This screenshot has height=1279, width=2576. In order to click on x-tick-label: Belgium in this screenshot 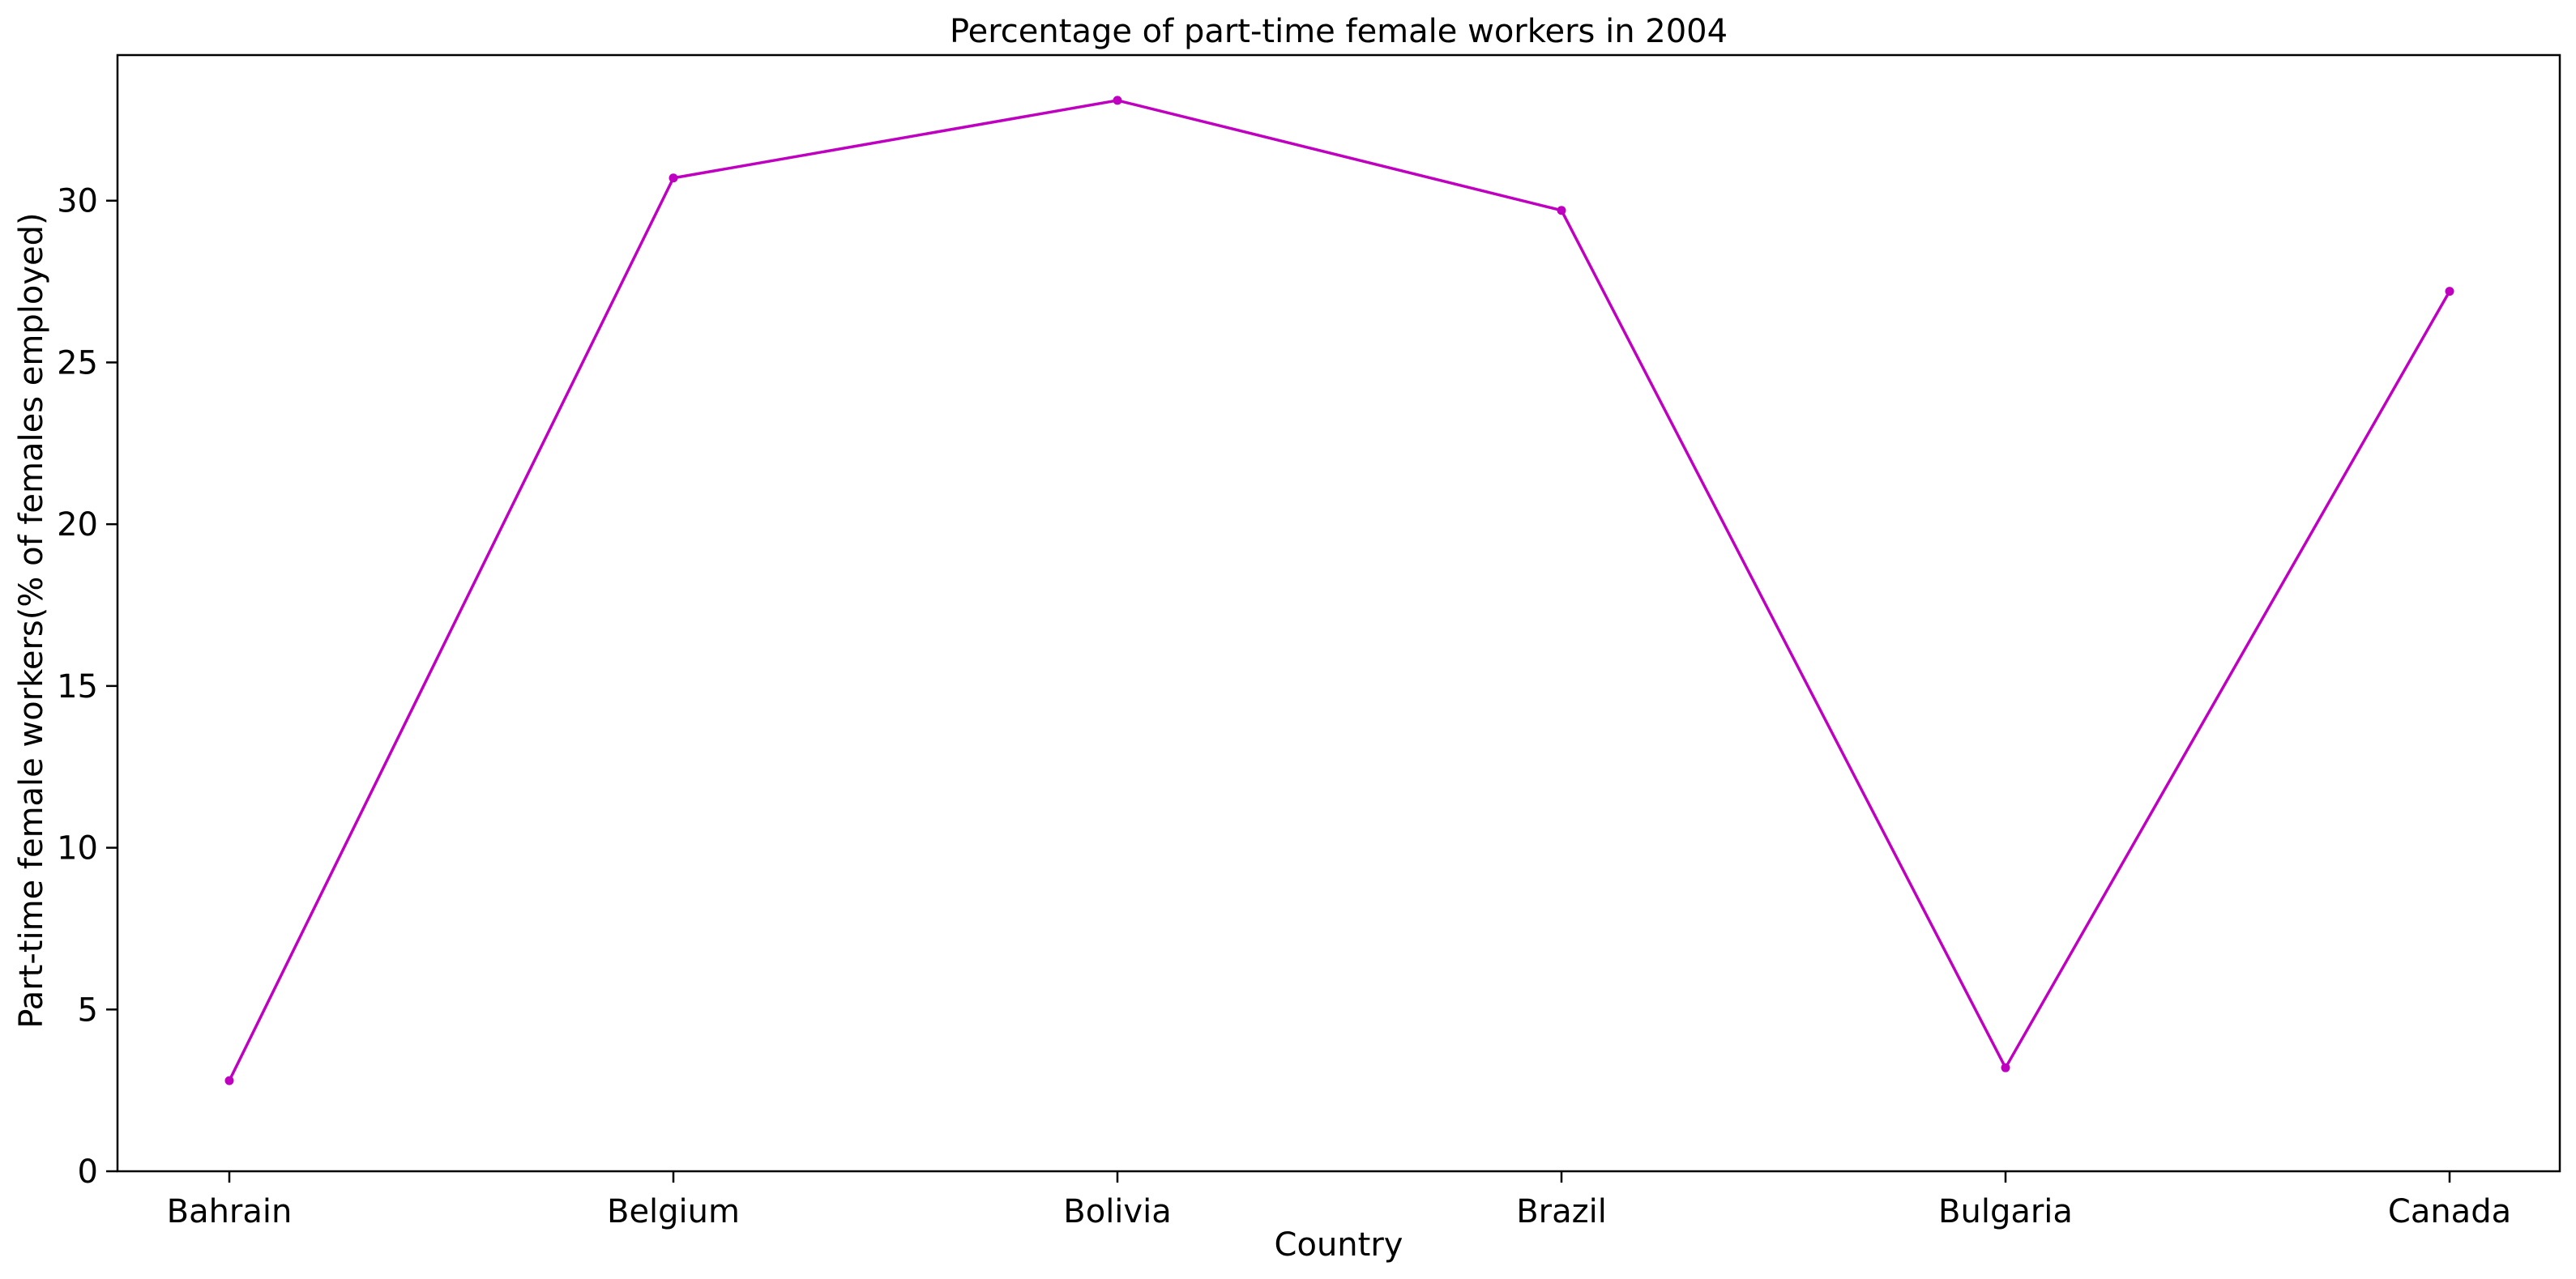, I will do `click(673, 1211)`.